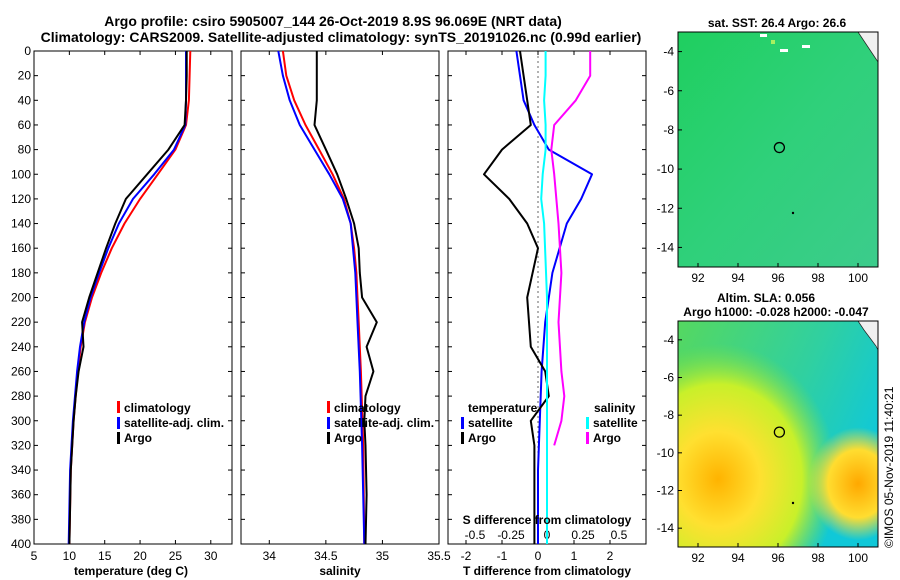 The height and width of the screenshot is (580, 900). What do you see at coordinates (776, 312) in the screenshot?
I see `sla-map-title-2: Argo h1000: -0.028 h2000: -0.047` at bounding box center [776, 312].